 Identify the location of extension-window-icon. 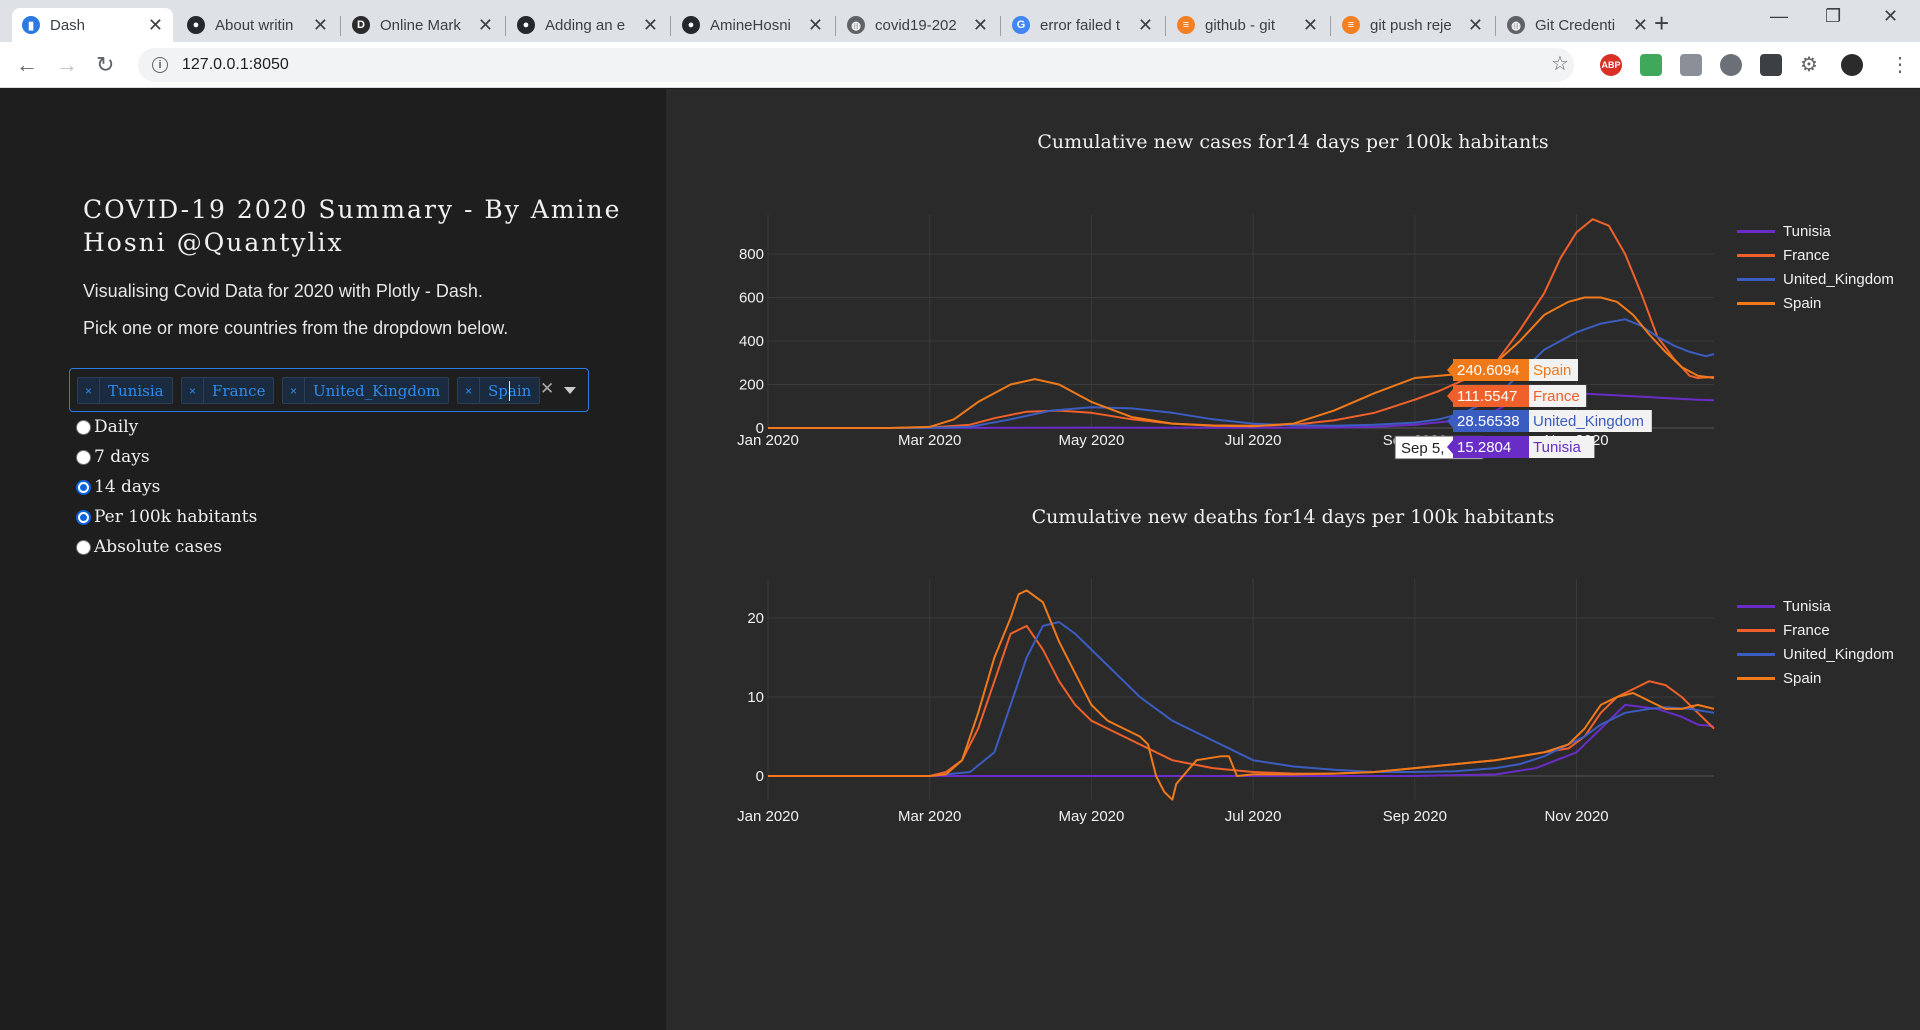
(1691, 65).